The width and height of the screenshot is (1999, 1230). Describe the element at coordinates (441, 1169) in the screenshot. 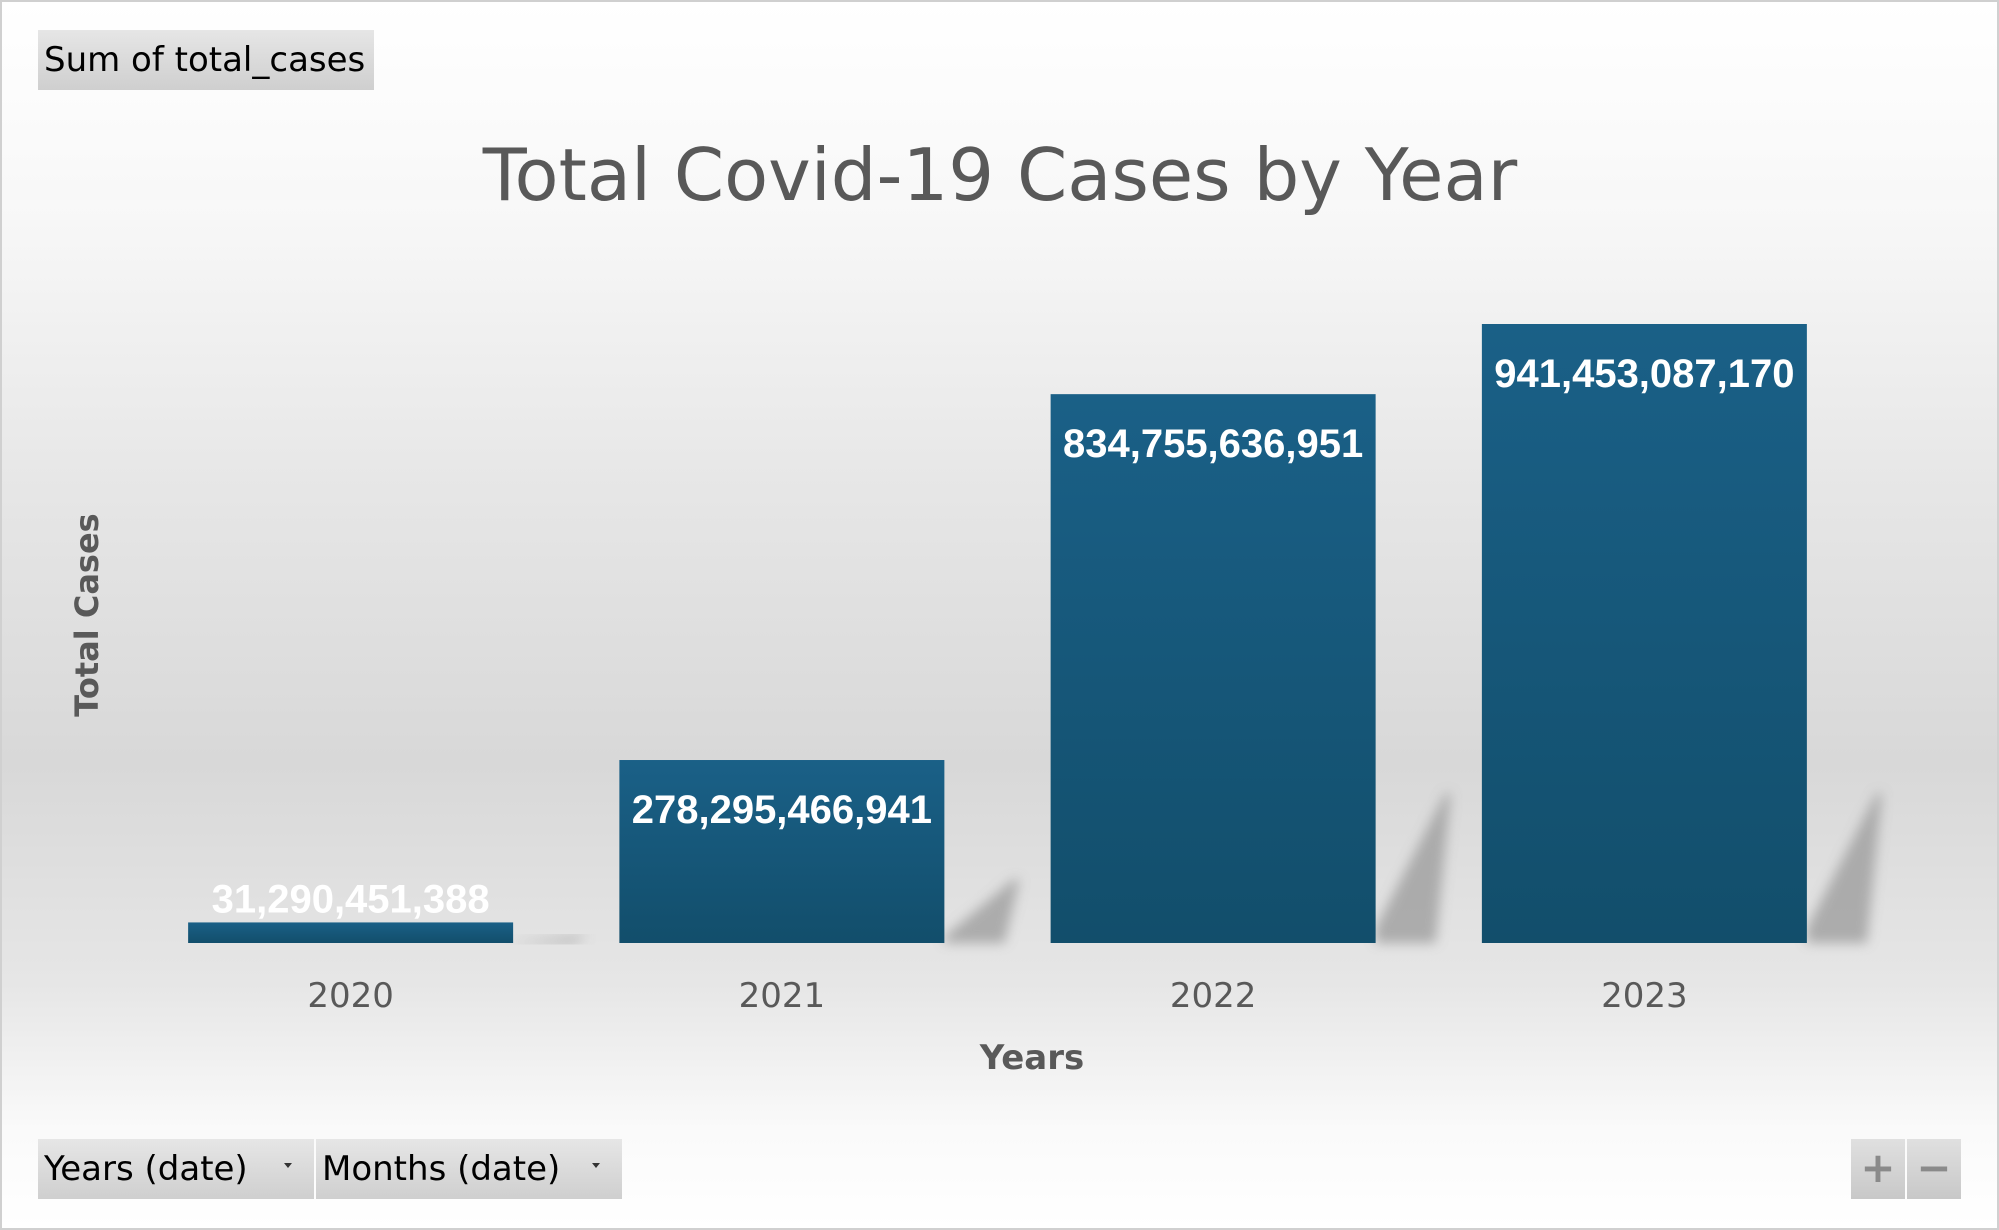

I see `months-filter-label: Months (date)` at that location.